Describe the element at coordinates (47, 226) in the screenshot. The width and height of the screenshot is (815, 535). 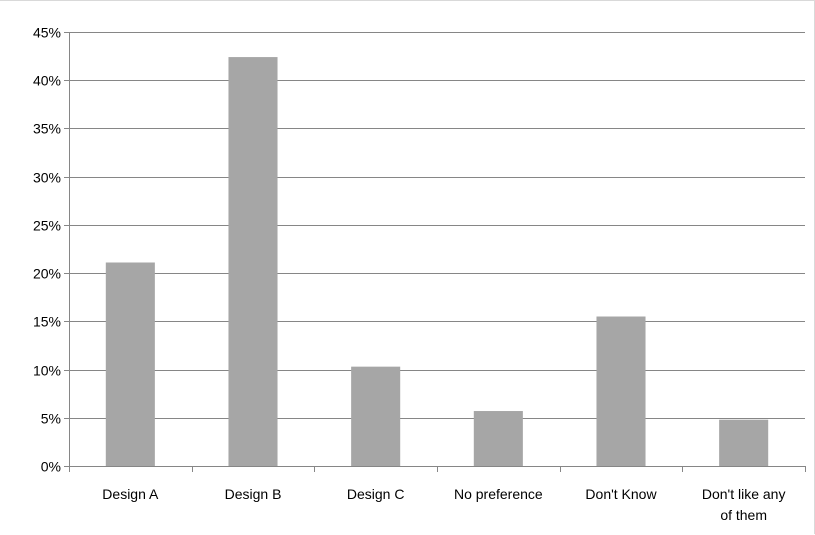
I see `y-tick-label: 25%` at that location.